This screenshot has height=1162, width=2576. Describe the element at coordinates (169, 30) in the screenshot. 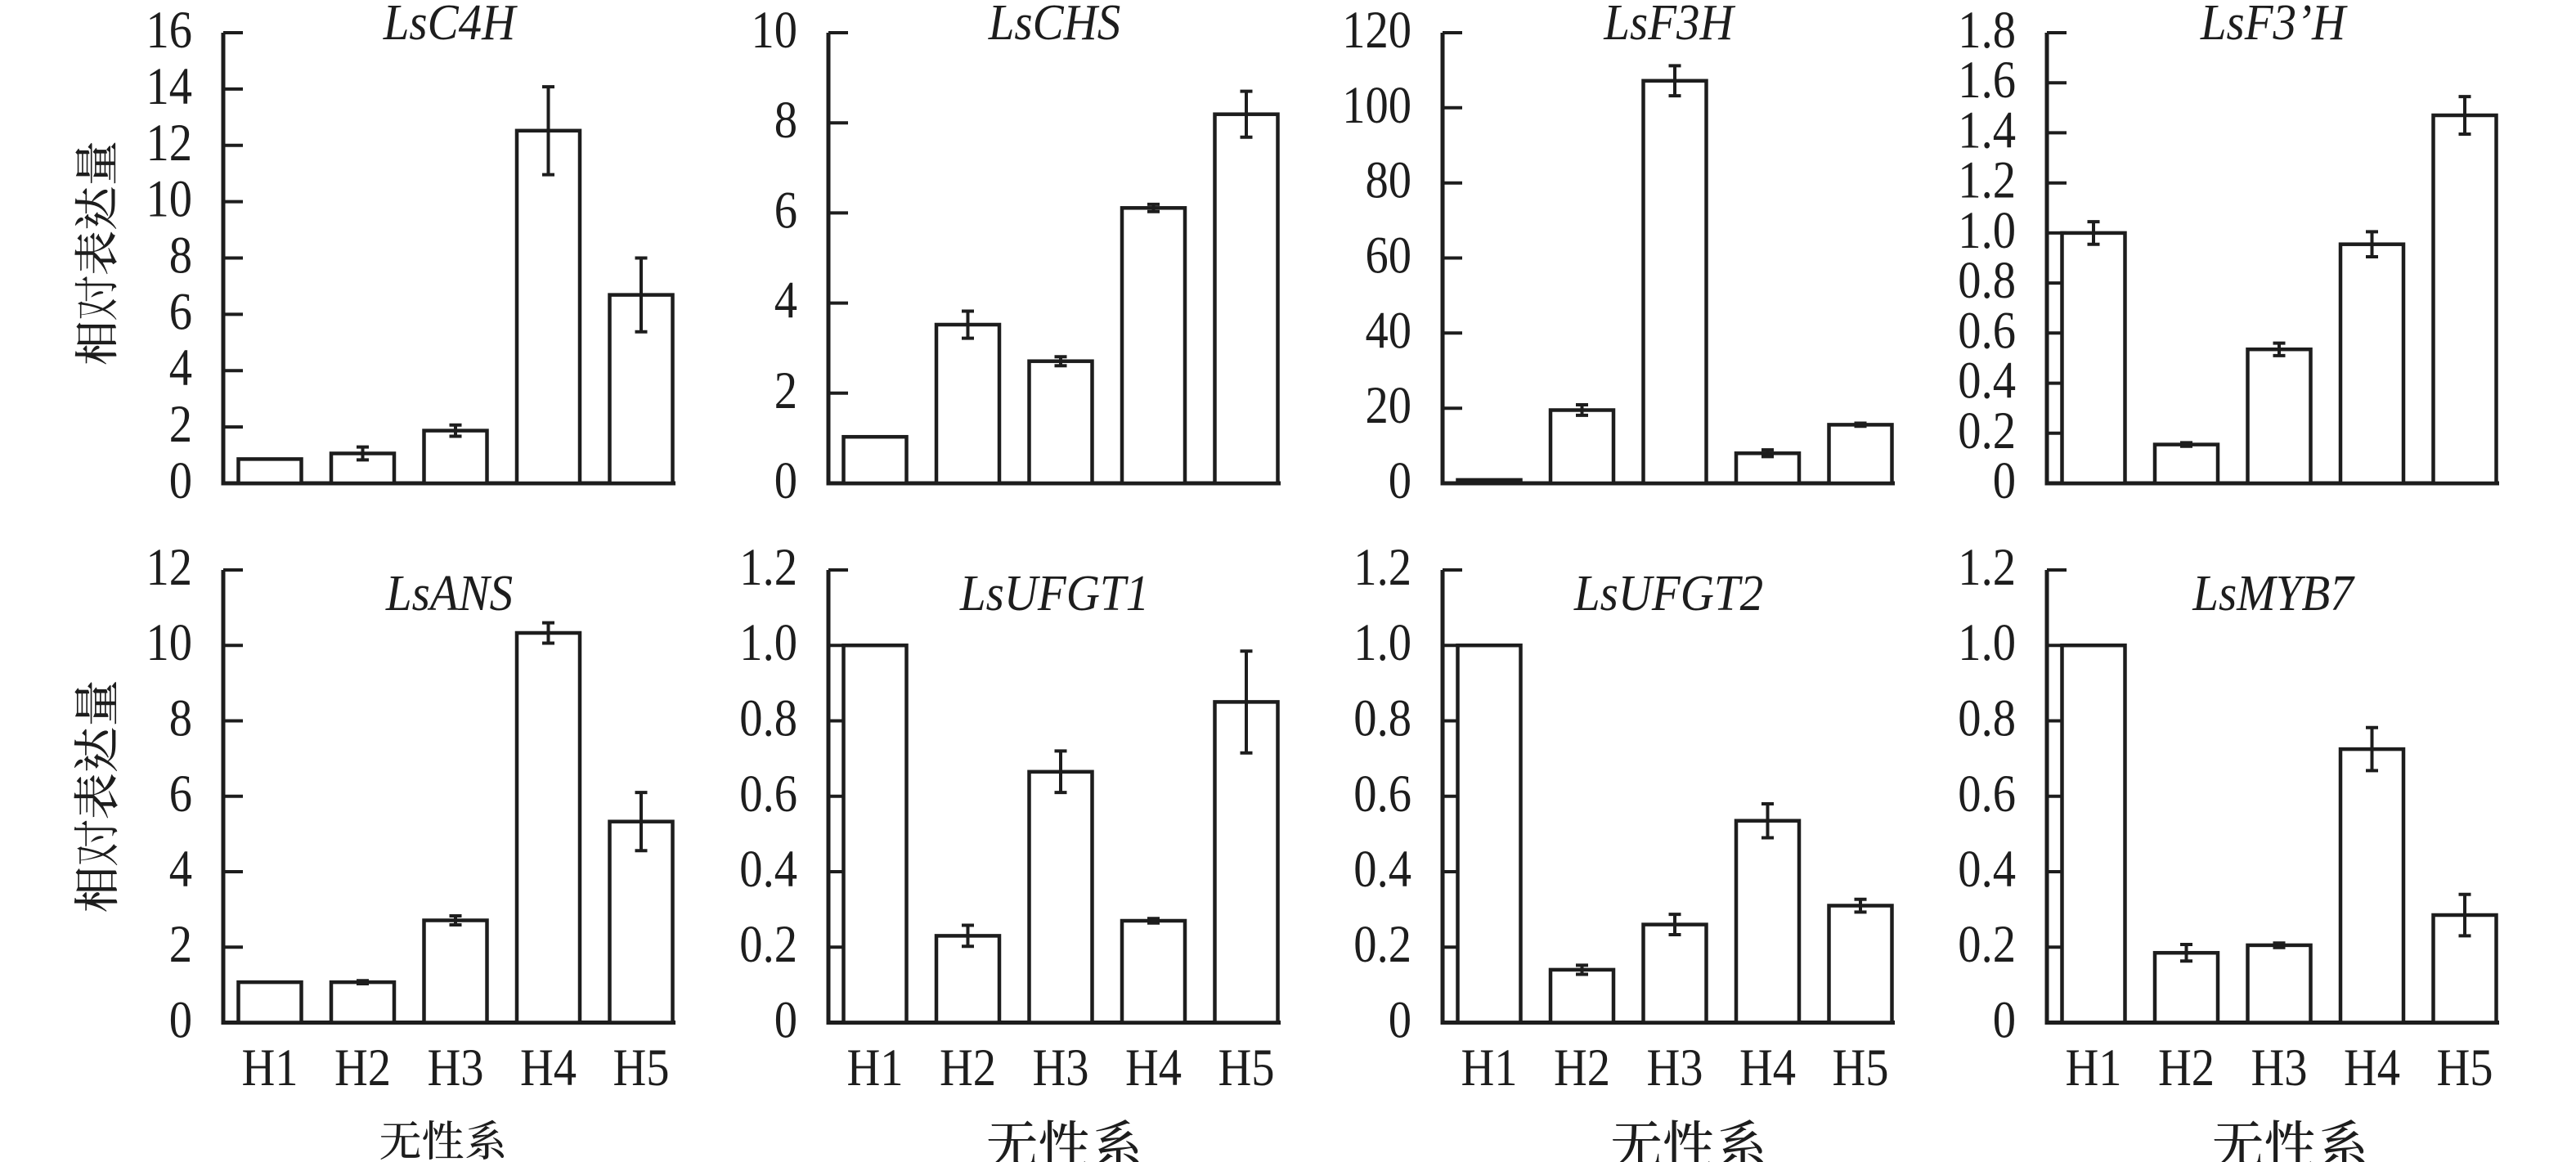

I see `svg-text: 16` at that location.